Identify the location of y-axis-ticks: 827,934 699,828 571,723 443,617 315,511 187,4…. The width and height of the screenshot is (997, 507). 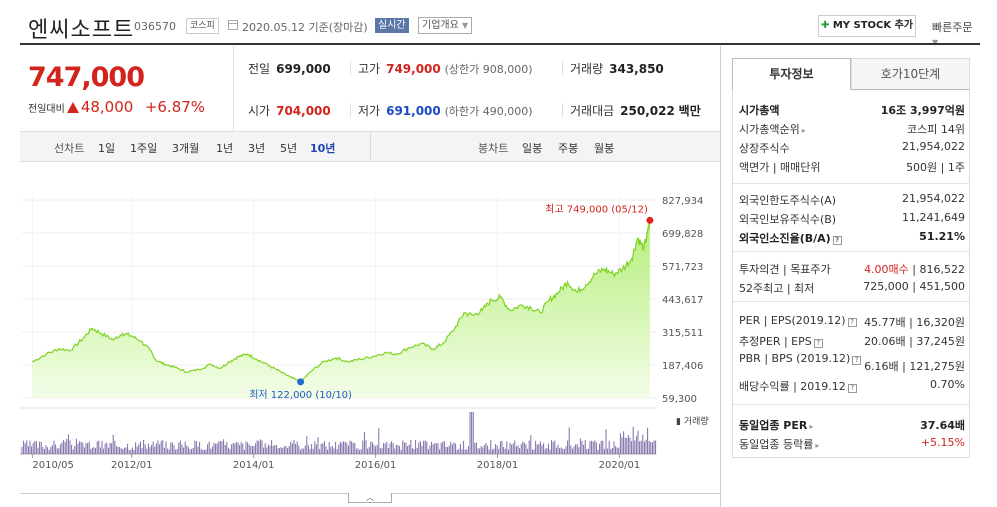
(682, 300).